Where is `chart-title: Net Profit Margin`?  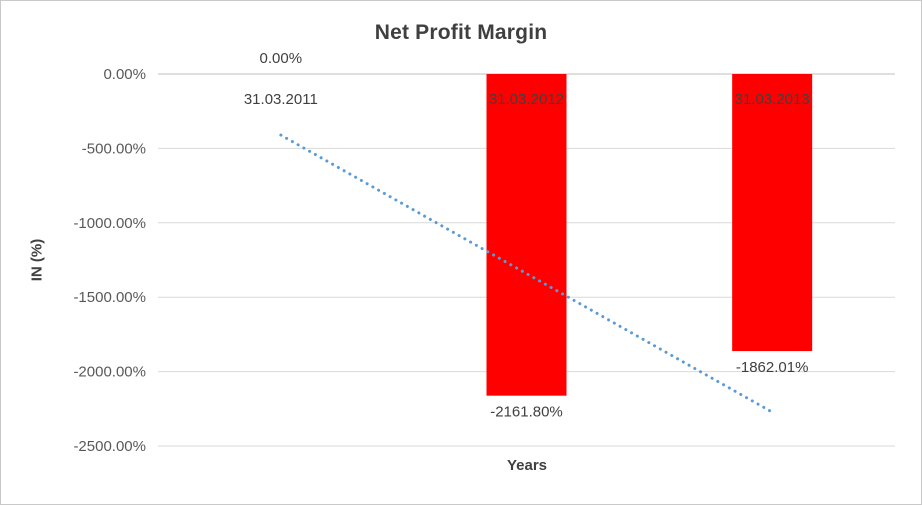 chart-title: Net Profit Margin is located at coordinates (461, 32).